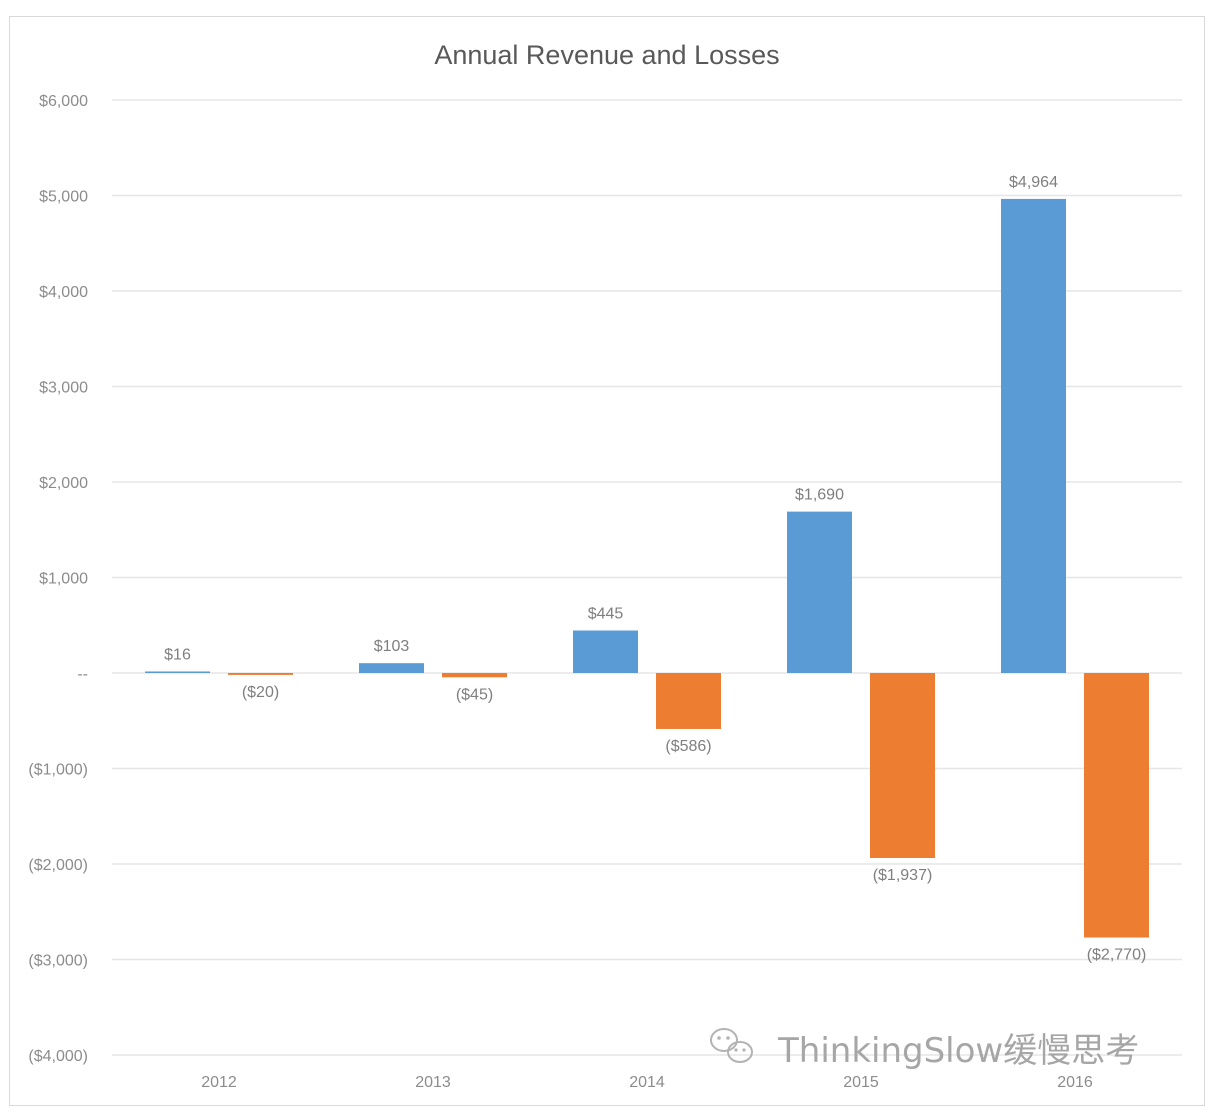 The height and width of the screenshot is (1120, 1216). I want to click on y-tick-label: $1,000, so click(63, 579).